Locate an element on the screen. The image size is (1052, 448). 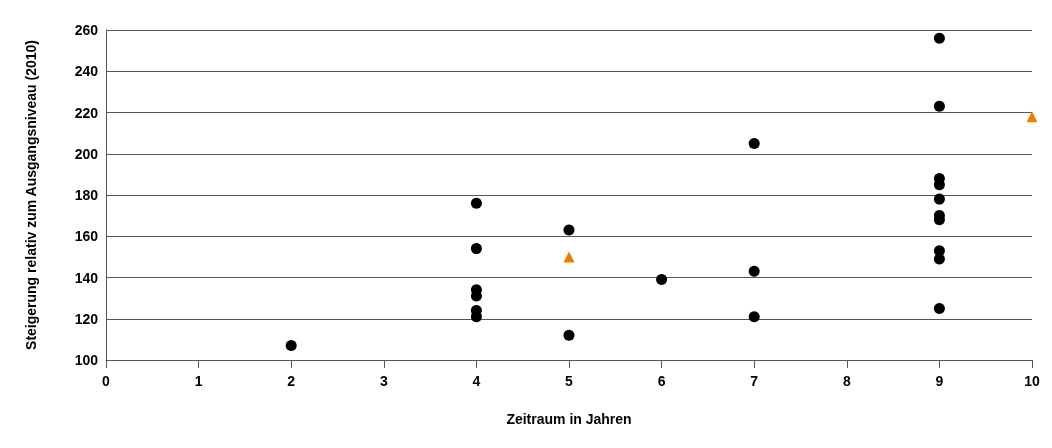
x-tick-label: 9 is located at coordinates (939, 381).